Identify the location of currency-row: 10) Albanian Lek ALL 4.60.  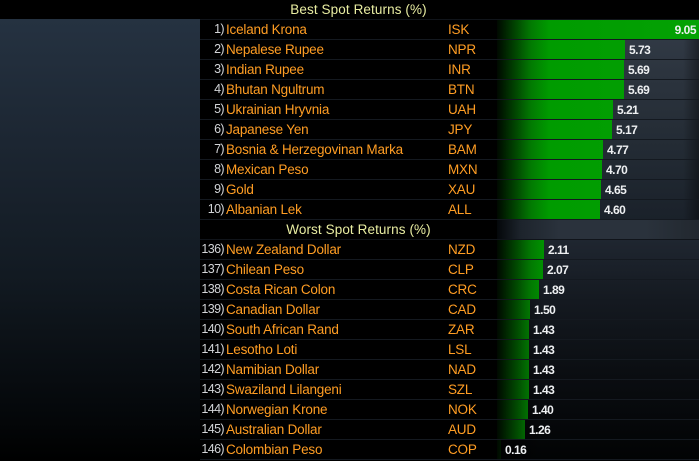
(449, 210).